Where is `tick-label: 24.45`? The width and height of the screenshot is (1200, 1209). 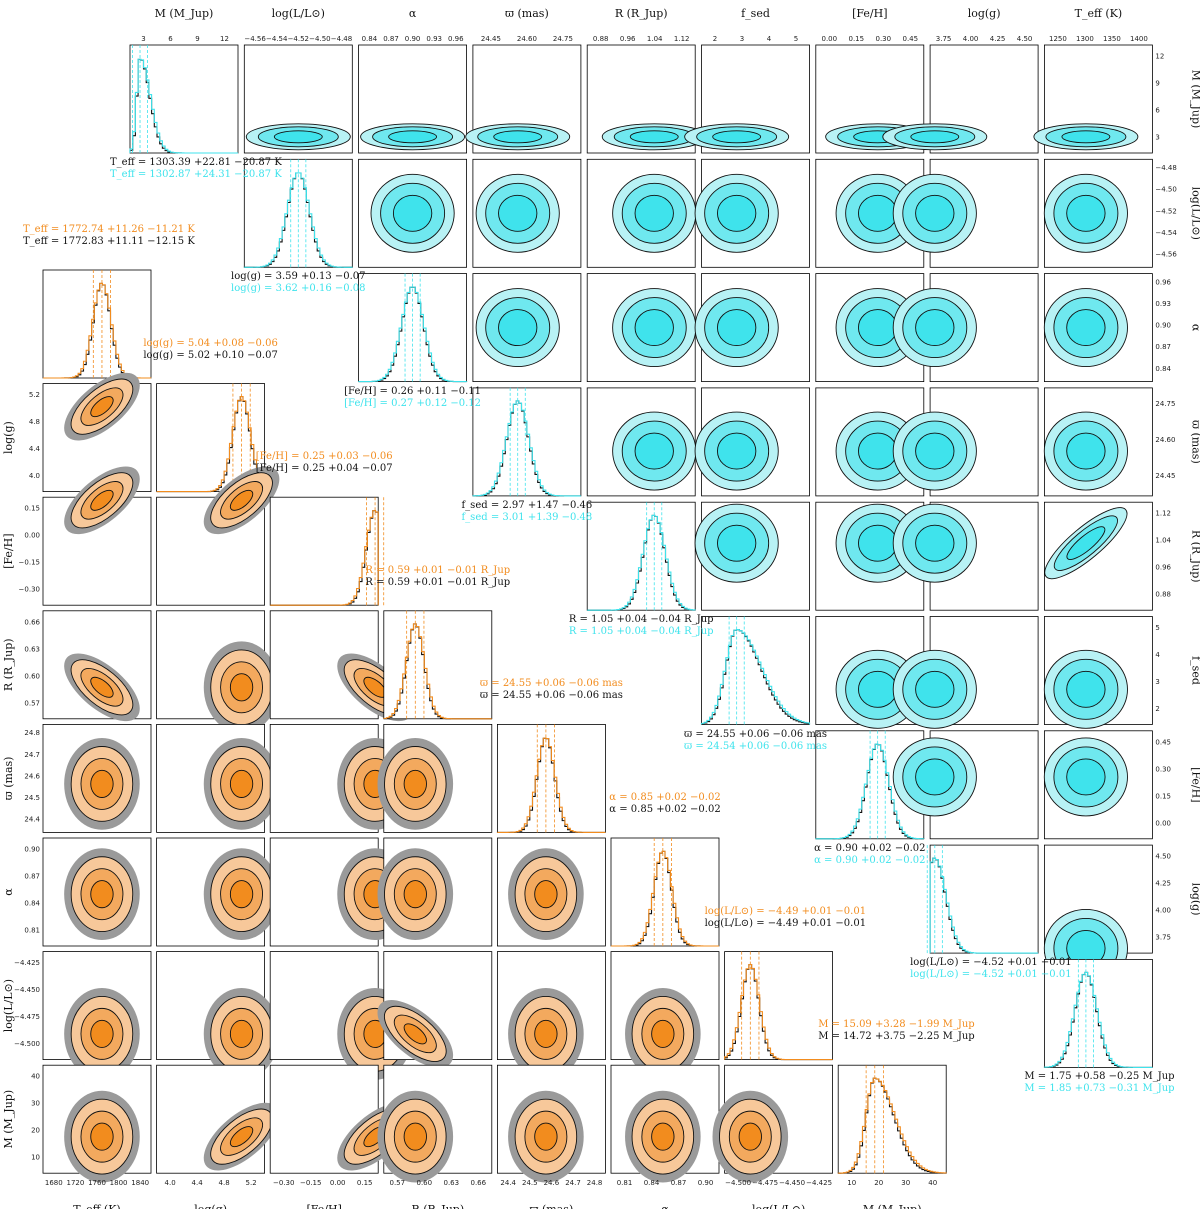 tick-label: 24.45 is located at coordinates (1165, 476).